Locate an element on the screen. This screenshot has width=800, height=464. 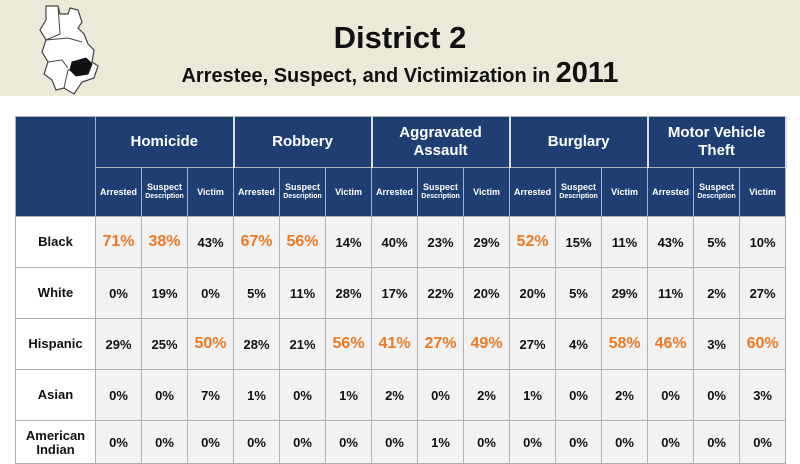
percent-cell: 21% is located at coordinates (303, 344).